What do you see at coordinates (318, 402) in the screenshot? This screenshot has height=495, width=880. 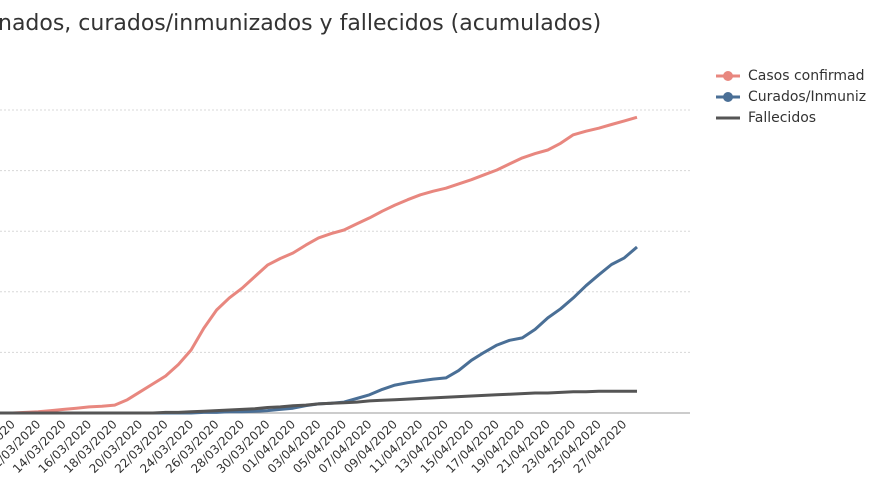 I see `series-line` at bounding box center [318, 402].